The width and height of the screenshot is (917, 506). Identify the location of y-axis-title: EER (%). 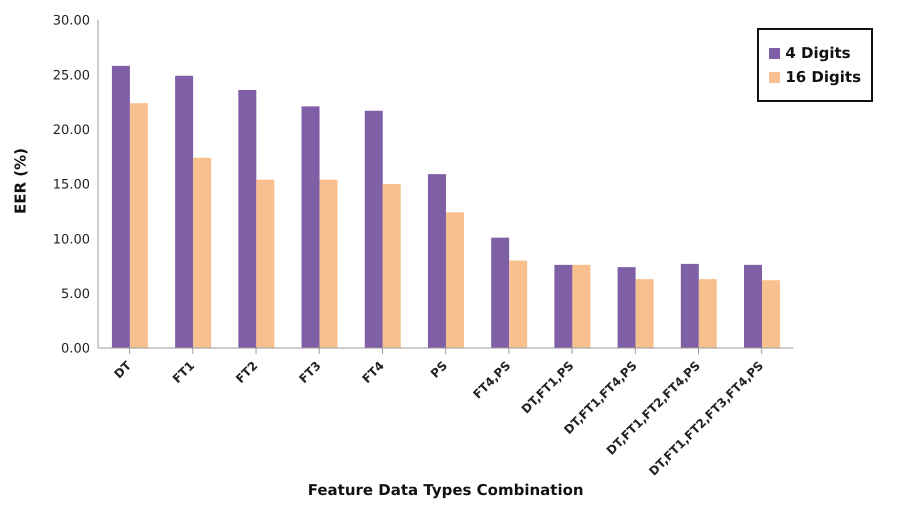
(20, 181).